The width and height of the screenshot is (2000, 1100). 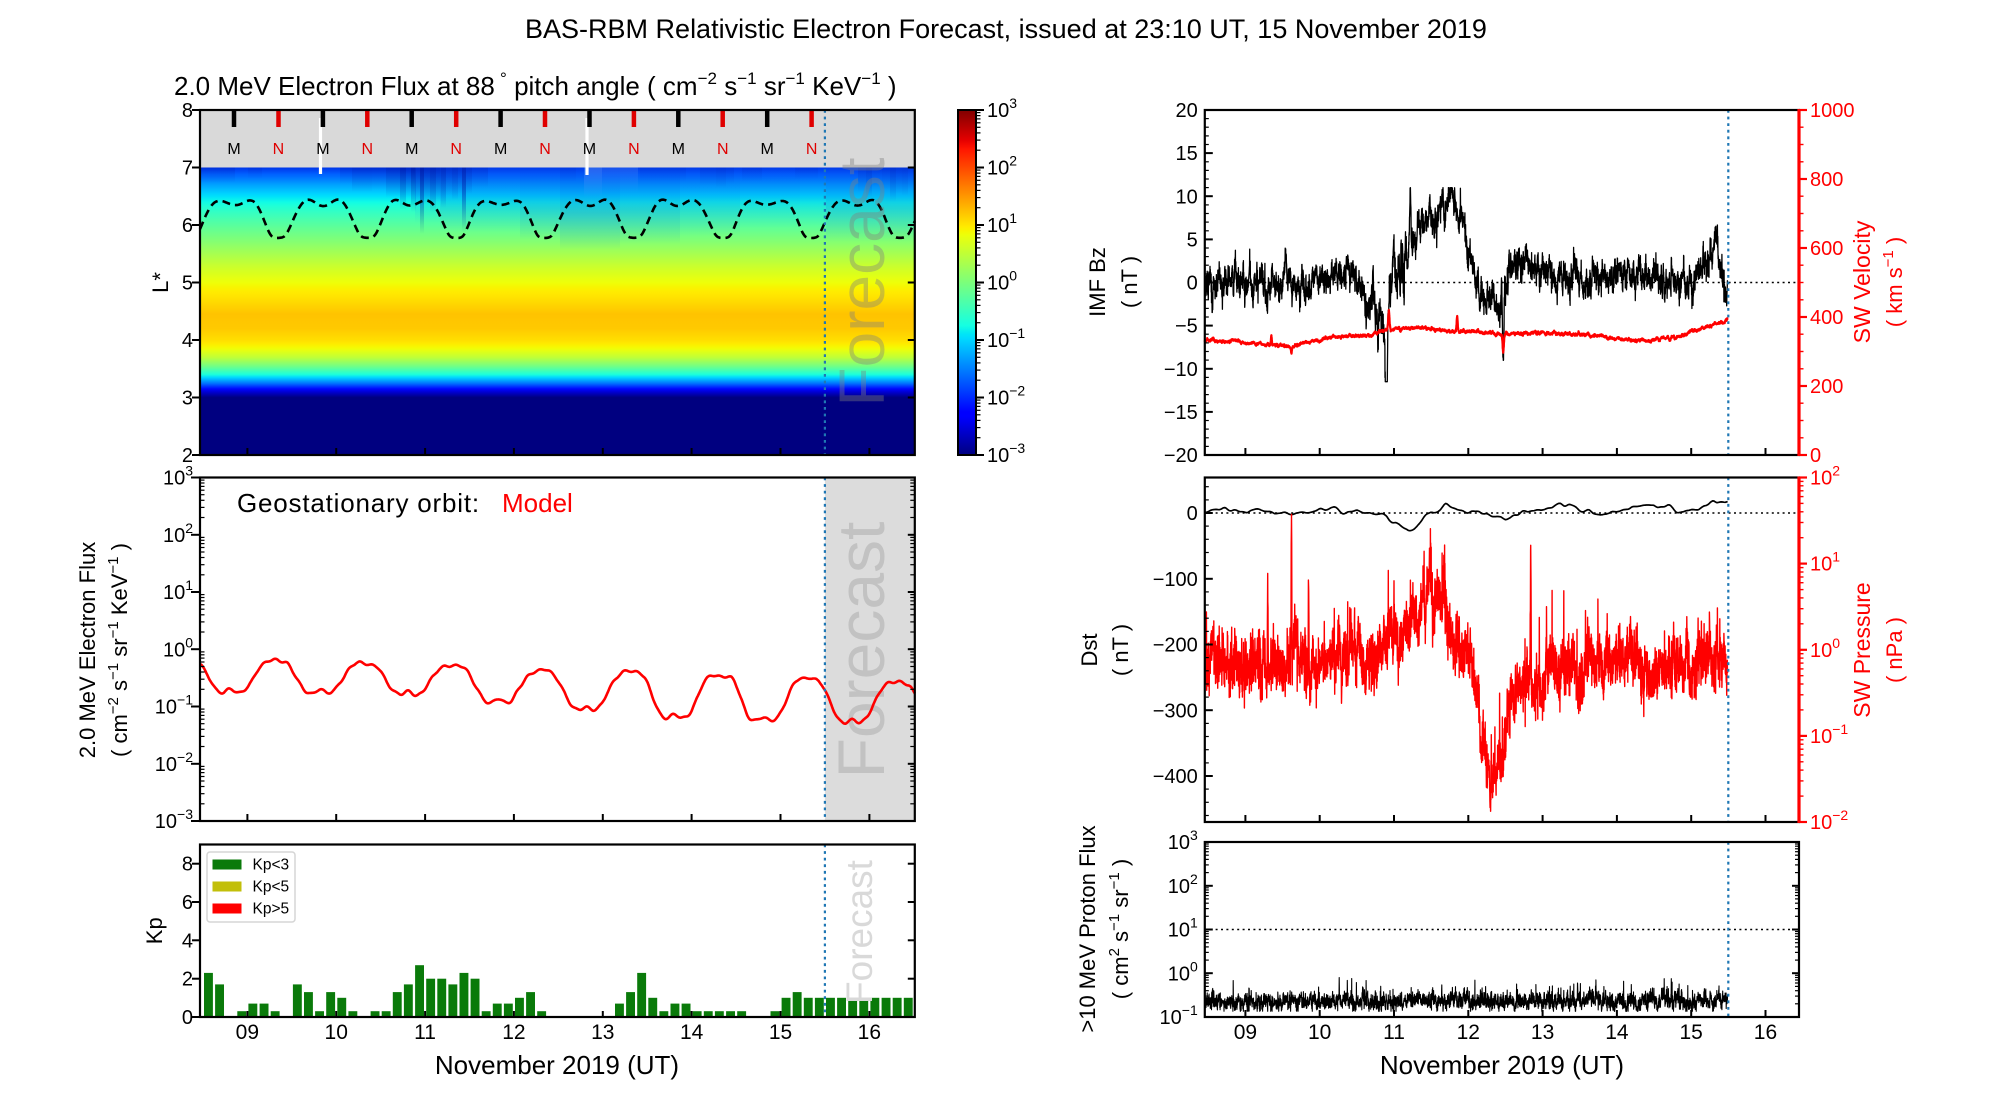 I want to click on svg-text: 800, so click(x=1826, y=180).